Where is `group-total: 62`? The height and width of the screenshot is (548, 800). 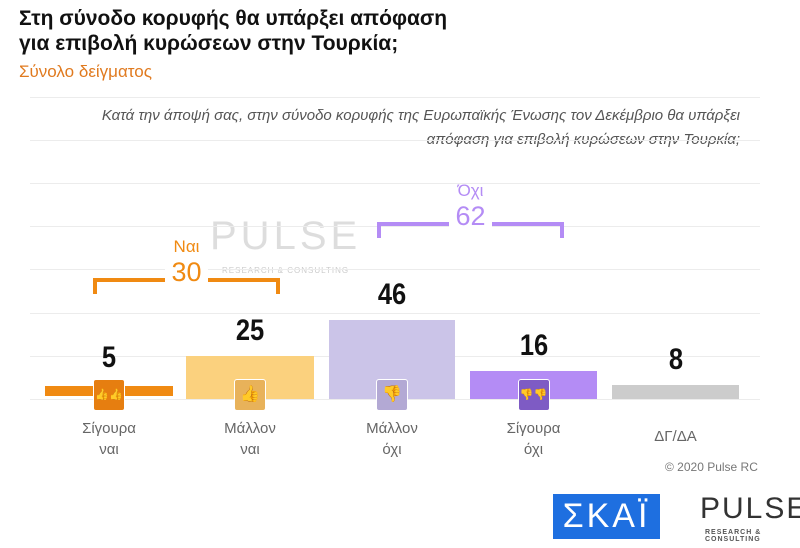 group-total: 62 is located at coordinates (470, 216).